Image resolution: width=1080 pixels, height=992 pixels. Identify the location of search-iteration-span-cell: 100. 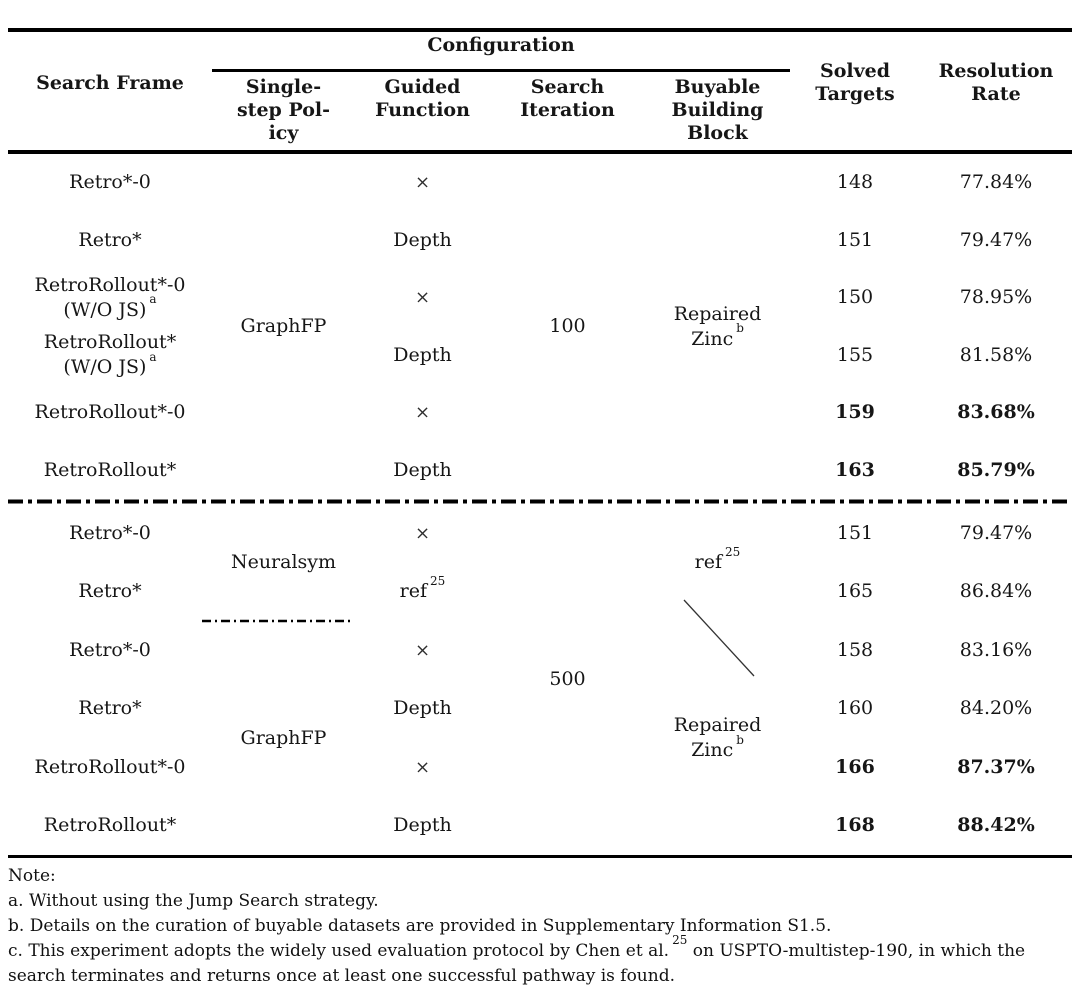
(567, 326).